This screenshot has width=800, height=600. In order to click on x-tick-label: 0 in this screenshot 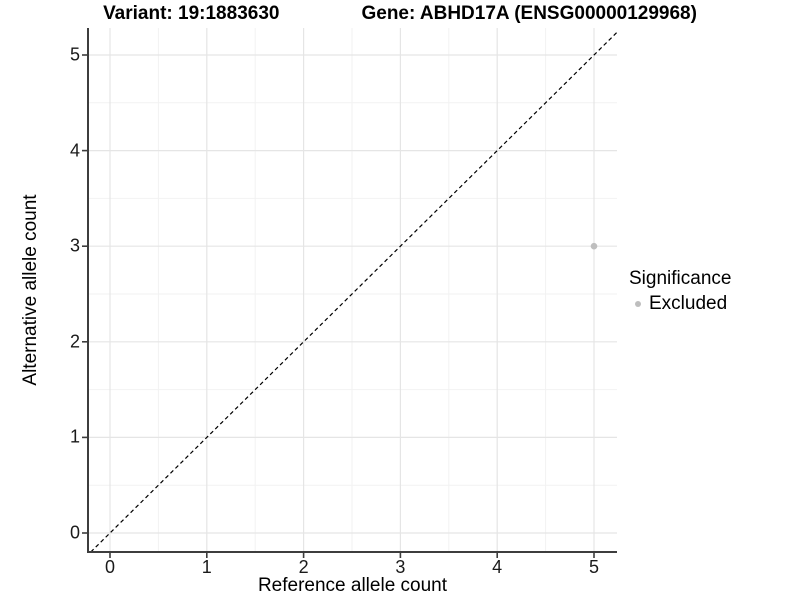, I will do `click(110, 567)`.